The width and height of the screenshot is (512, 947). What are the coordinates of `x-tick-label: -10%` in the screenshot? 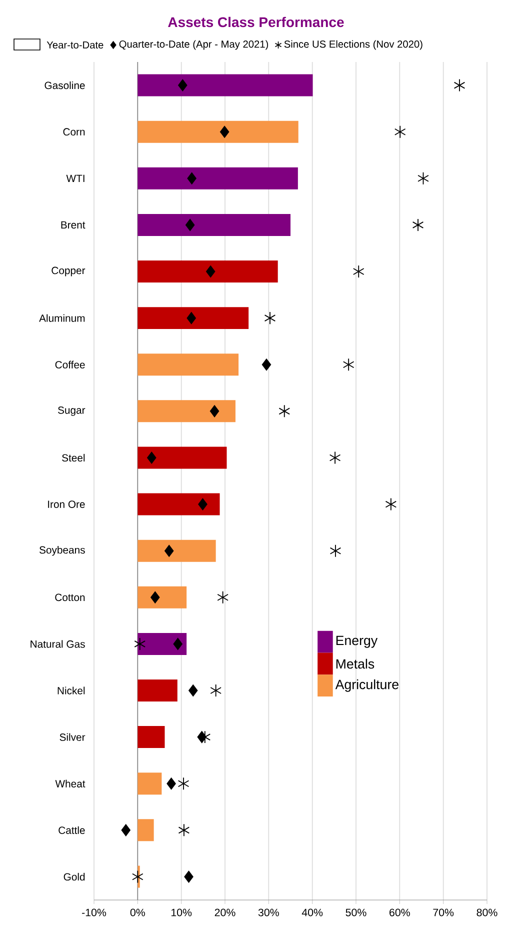 It's located at (94, 912).